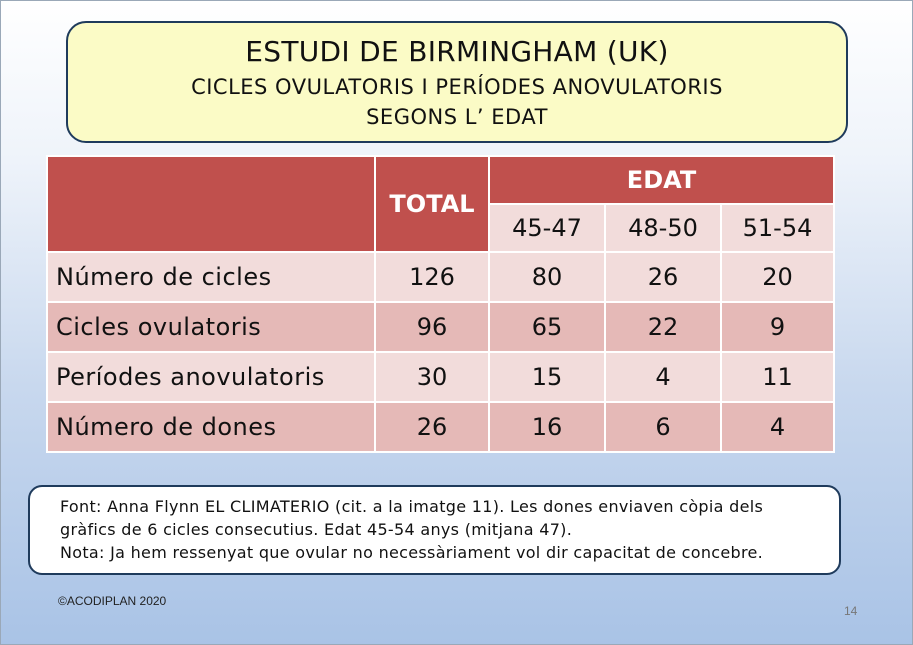 The width and height of the screenshot is (913, 645). Describe the element at coordinates (663, 228) in the screenshot. I see `age-group-header: 48-50` at that location.